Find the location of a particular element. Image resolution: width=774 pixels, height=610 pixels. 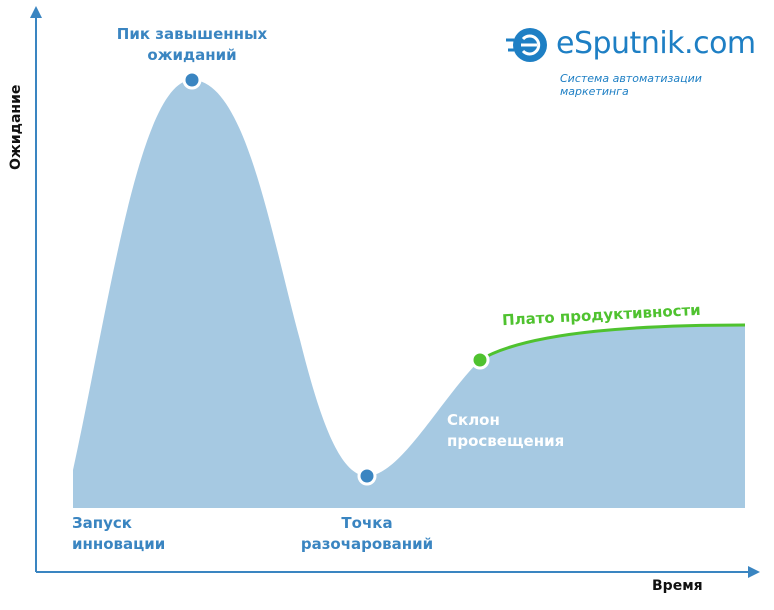

x-axis-label: Время is located at coordinates (677, 586).